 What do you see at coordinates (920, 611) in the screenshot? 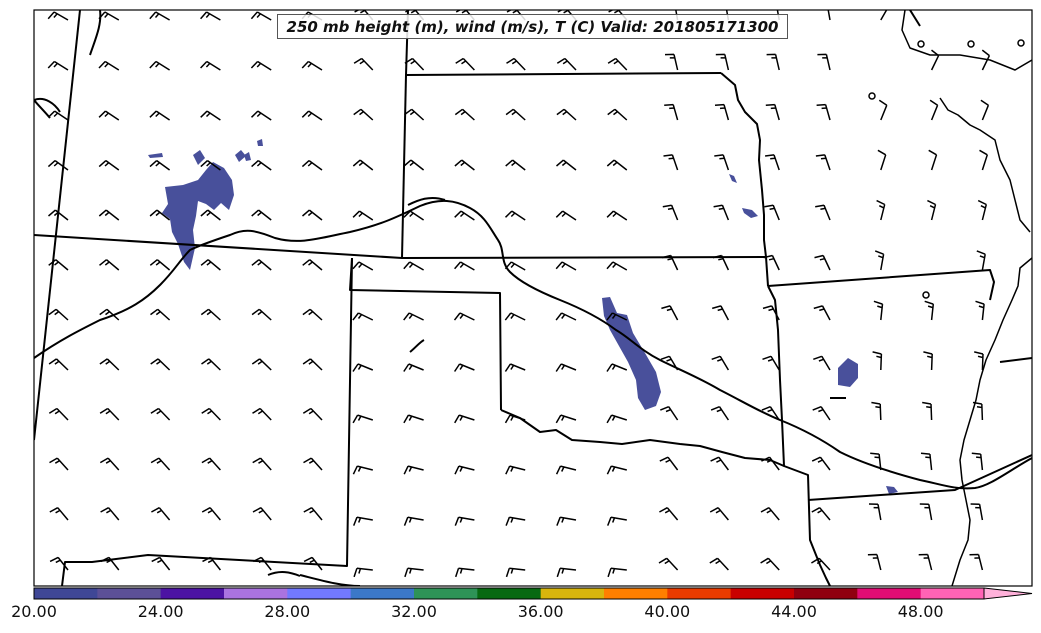
I see `colorbar-tick-label: 48.00` at bounding box center [920, 611].